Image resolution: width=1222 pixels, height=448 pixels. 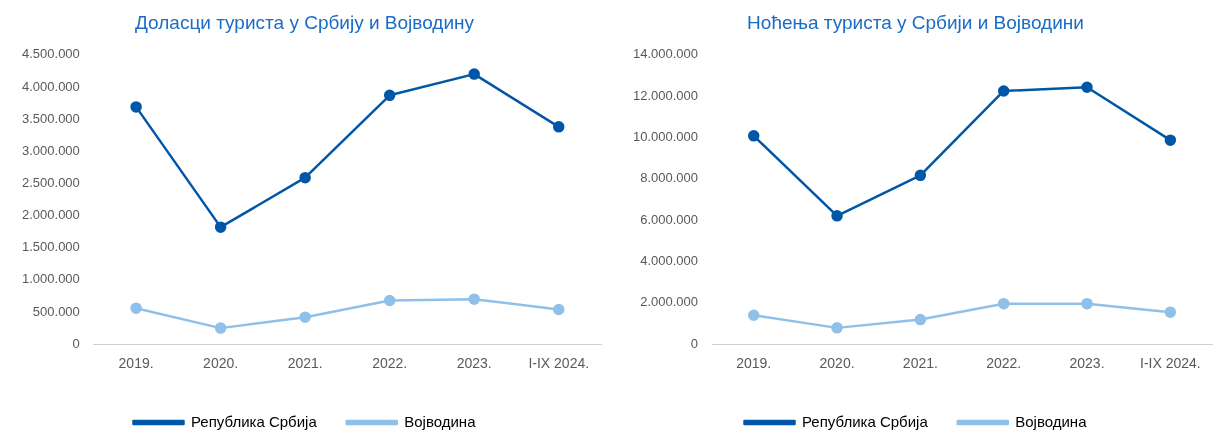 What do you see at coordinates (50, 150) in the screenshot?
I see `y-tick-label: 3.000.000` at bounding box center [50, 150].